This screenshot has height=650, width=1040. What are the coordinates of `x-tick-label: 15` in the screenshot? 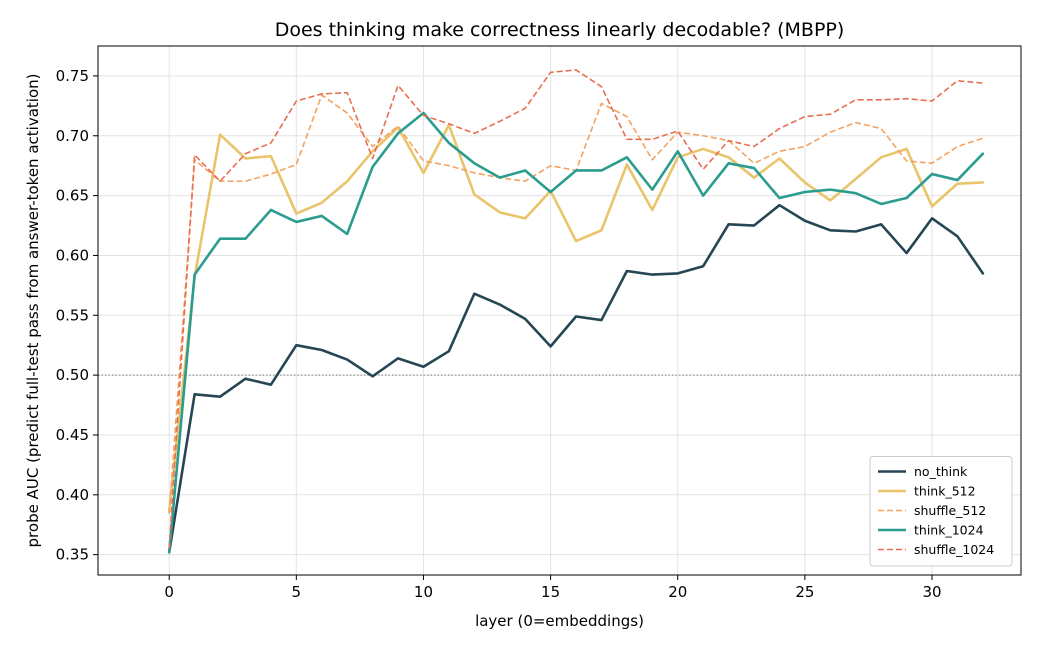 It's located at (550, 592).